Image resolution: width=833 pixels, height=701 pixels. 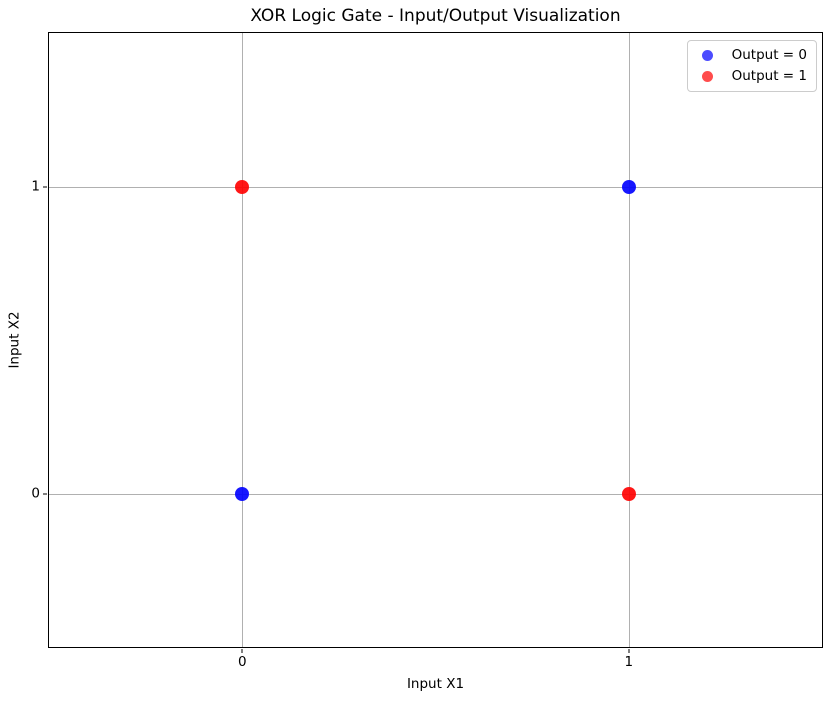 I want to click on legend-item: Output = 1, so click(x=752, y=75).